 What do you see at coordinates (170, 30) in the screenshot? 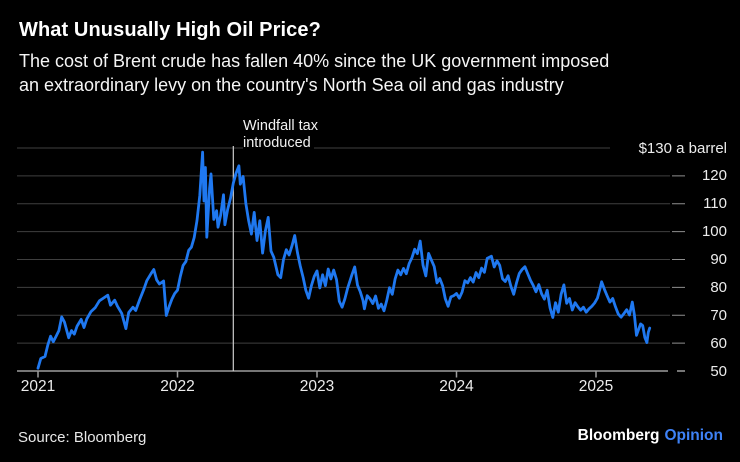
I see `page-title: What Unusually High Oil Price?` at bounding box center [170, 30].